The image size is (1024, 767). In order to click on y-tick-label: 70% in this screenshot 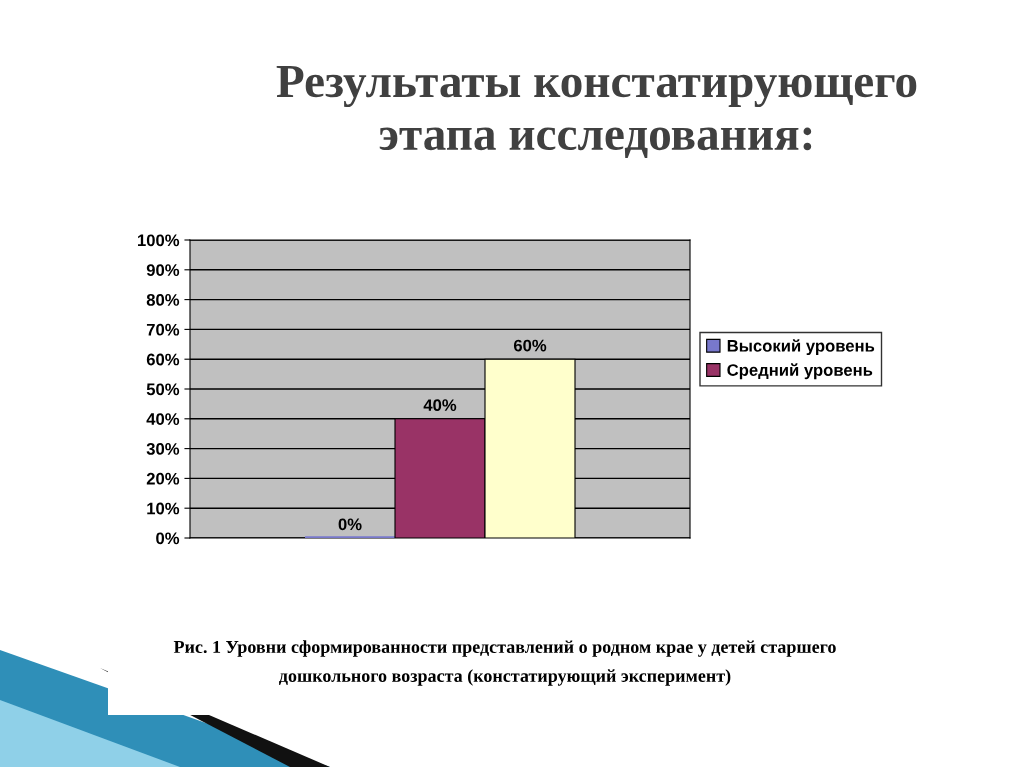, I will do `click(163, 329)`.